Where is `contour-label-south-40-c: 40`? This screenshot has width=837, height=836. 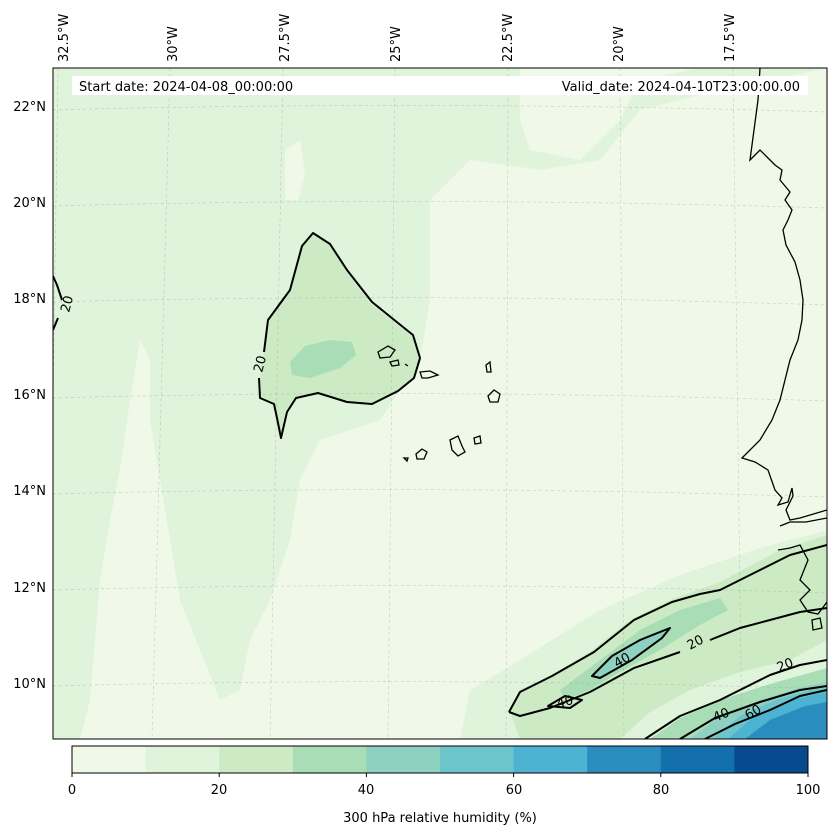
contour-label-south-40-c: 40 is located at coordinates (721, 716).